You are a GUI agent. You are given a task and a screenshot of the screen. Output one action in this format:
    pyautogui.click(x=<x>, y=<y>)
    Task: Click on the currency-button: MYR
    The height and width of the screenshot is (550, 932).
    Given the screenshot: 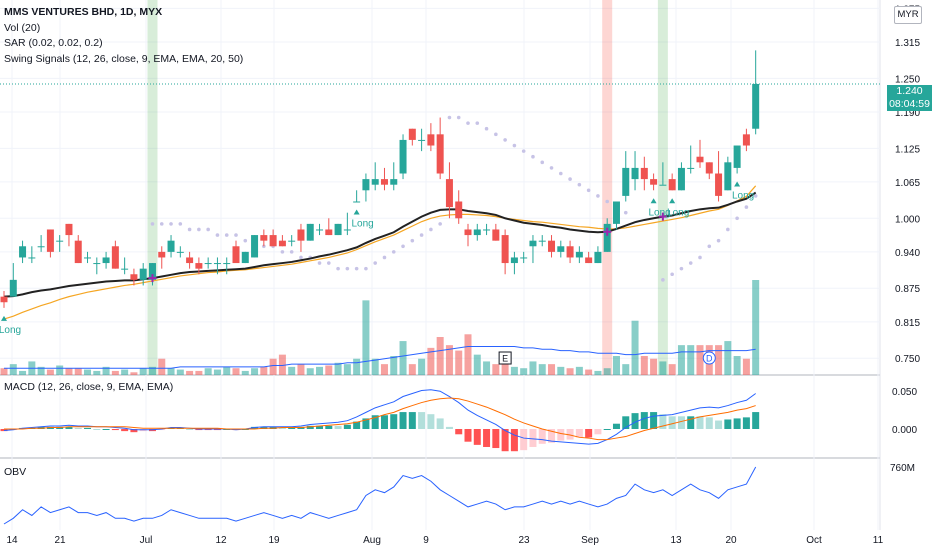 What is the action you would take?
    pyautogui.click(x=908, y=15)
    